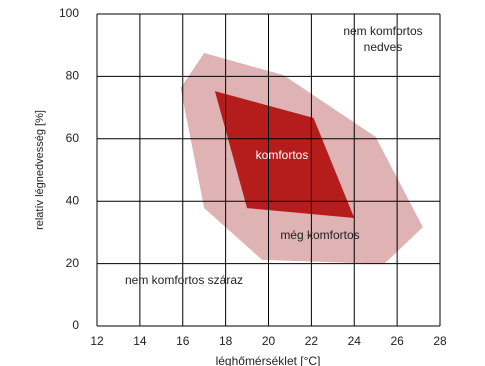  I want to click on annotation: nem komfortos, so click(382, 31).